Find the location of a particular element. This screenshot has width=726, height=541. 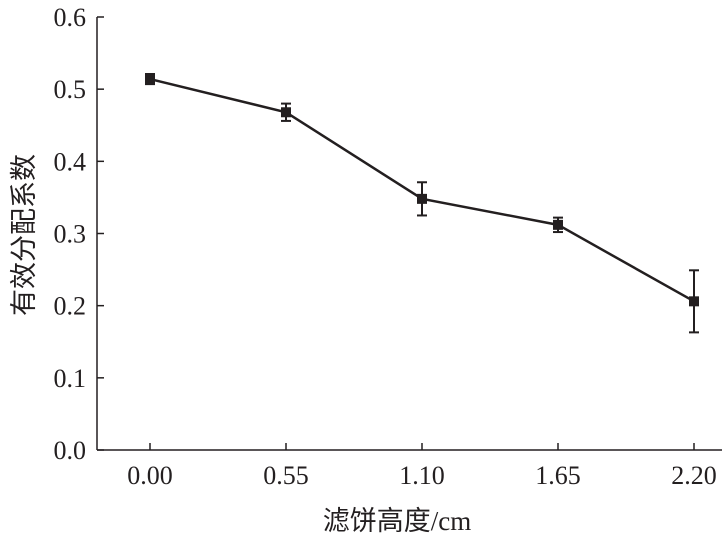

x-tick-label: 2.20 is located at coordinates (694, 475).